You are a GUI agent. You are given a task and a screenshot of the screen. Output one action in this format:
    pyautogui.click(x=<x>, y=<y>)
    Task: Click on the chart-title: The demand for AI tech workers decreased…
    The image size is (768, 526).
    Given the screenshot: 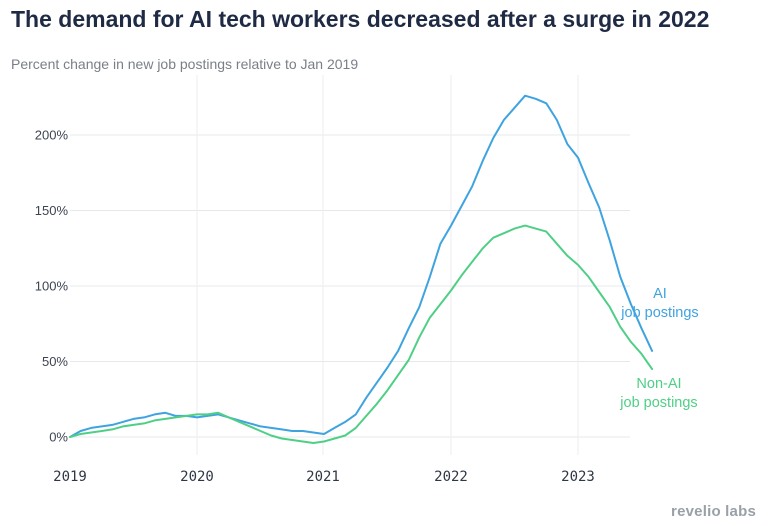 What is the action you would take?
    pyautogui.click(x=360, y=19)
    